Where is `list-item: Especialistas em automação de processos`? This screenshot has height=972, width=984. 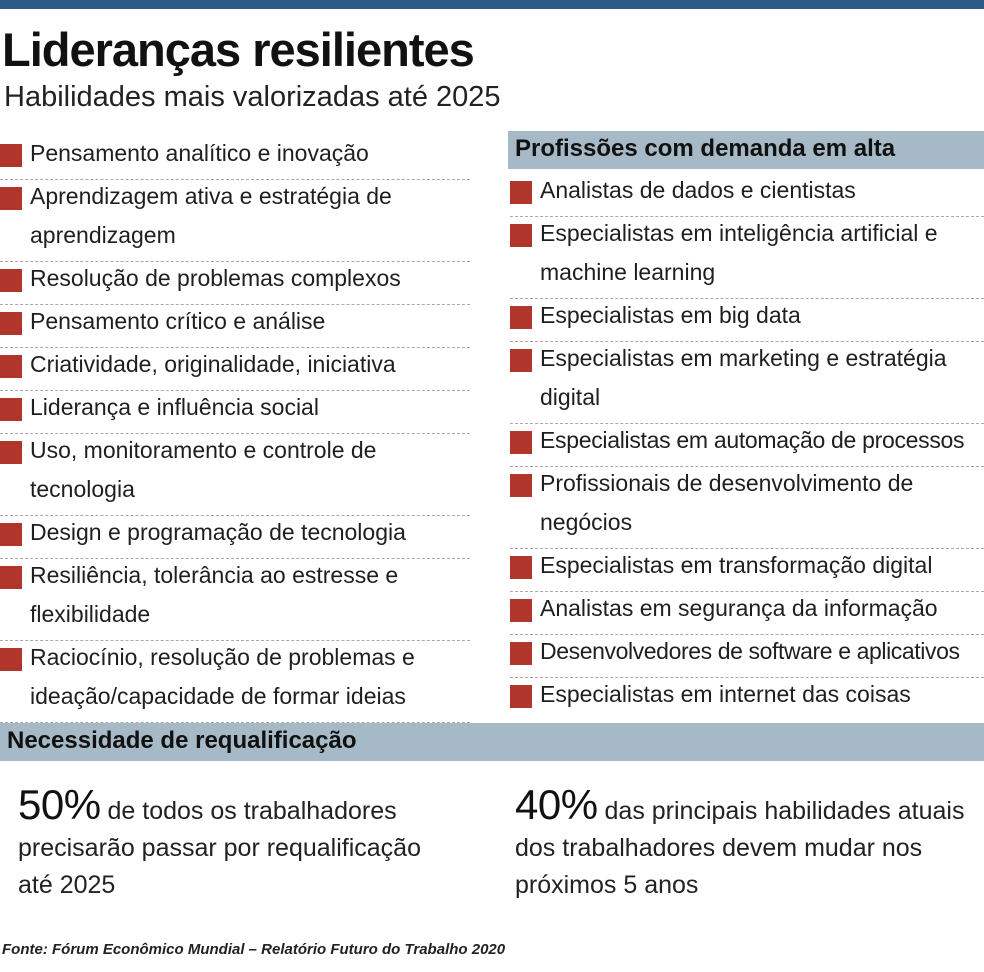 list-item: Especialistas em automação de processos is located at coordinates (747, 445).